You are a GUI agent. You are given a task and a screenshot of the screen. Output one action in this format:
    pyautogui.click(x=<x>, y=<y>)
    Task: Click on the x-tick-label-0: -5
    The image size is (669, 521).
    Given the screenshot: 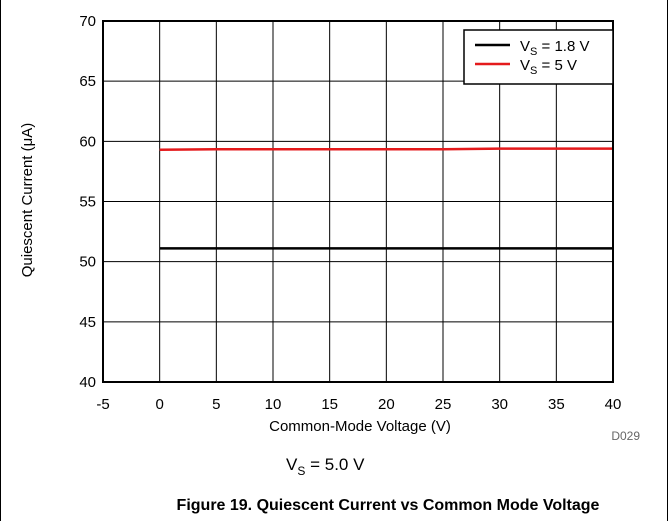 What is the action you would take?
    pyautogui.click(x=102, y=404)
    